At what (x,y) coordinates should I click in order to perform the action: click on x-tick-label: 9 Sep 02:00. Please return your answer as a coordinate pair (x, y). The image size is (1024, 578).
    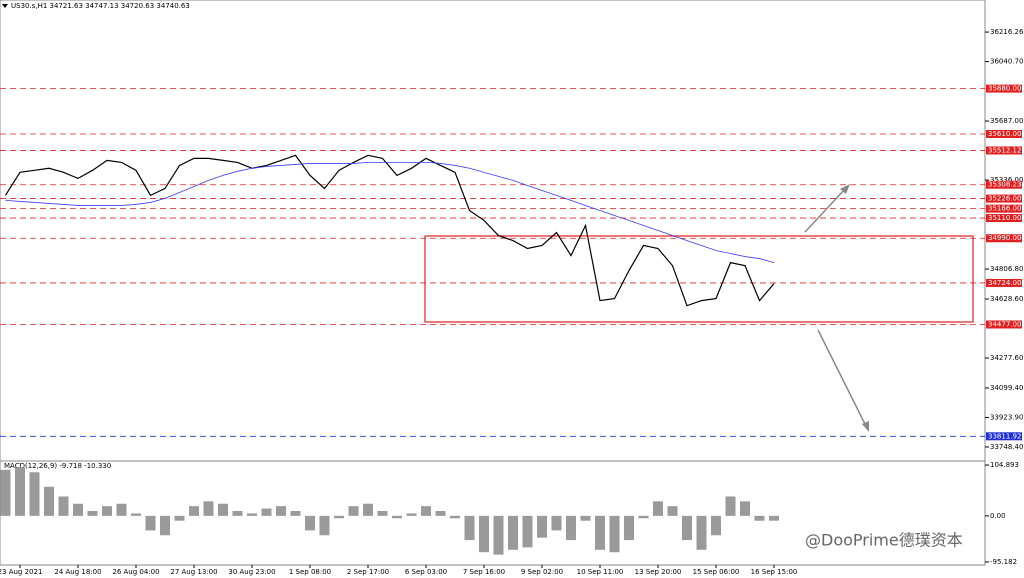
    Looking at the image, I should click on (542, 572).